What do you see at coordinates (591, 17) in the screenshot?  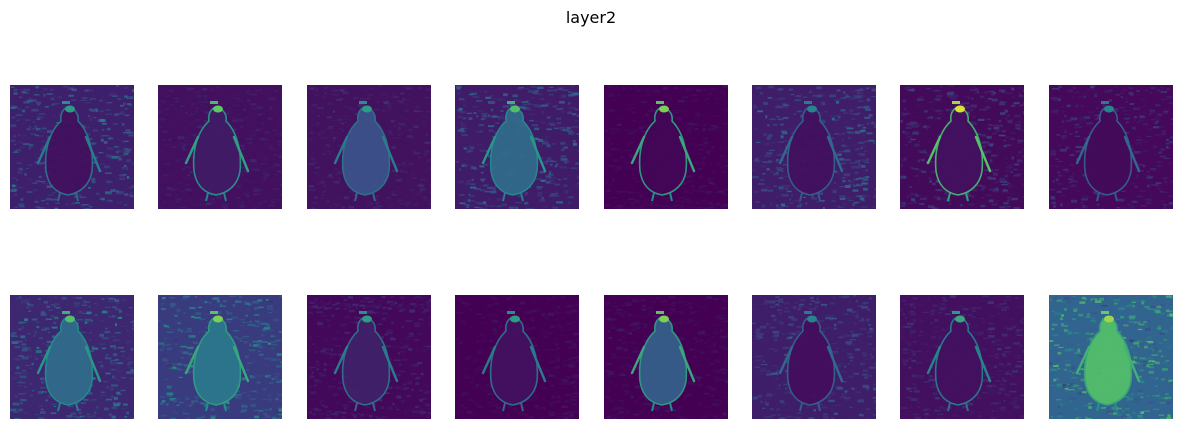 I see `figure-title: layer2` at bounding box center [591, 17].